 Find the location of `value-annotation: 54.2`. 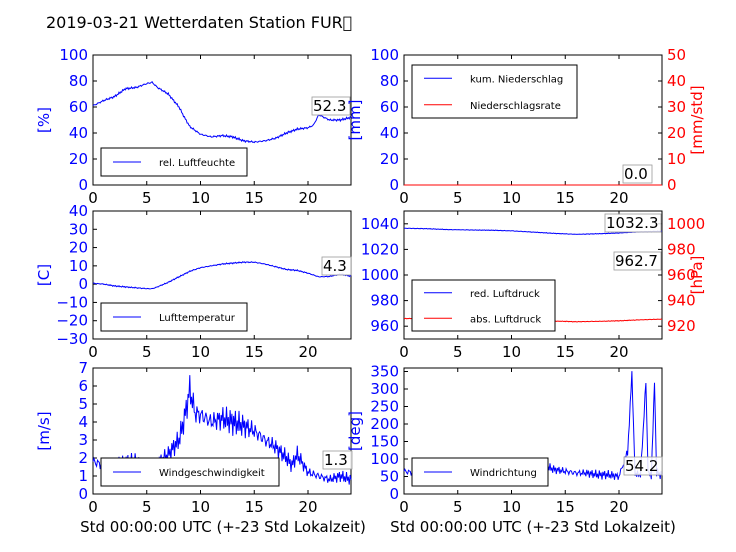

value-annotation: 54.2 is located at coordinates (641, 466).